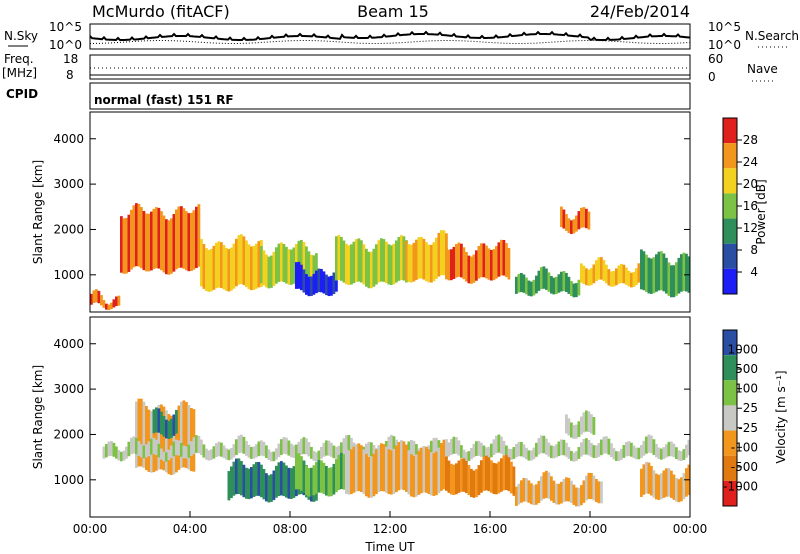  I want to click on nsearch-trace, so click(390, 42).